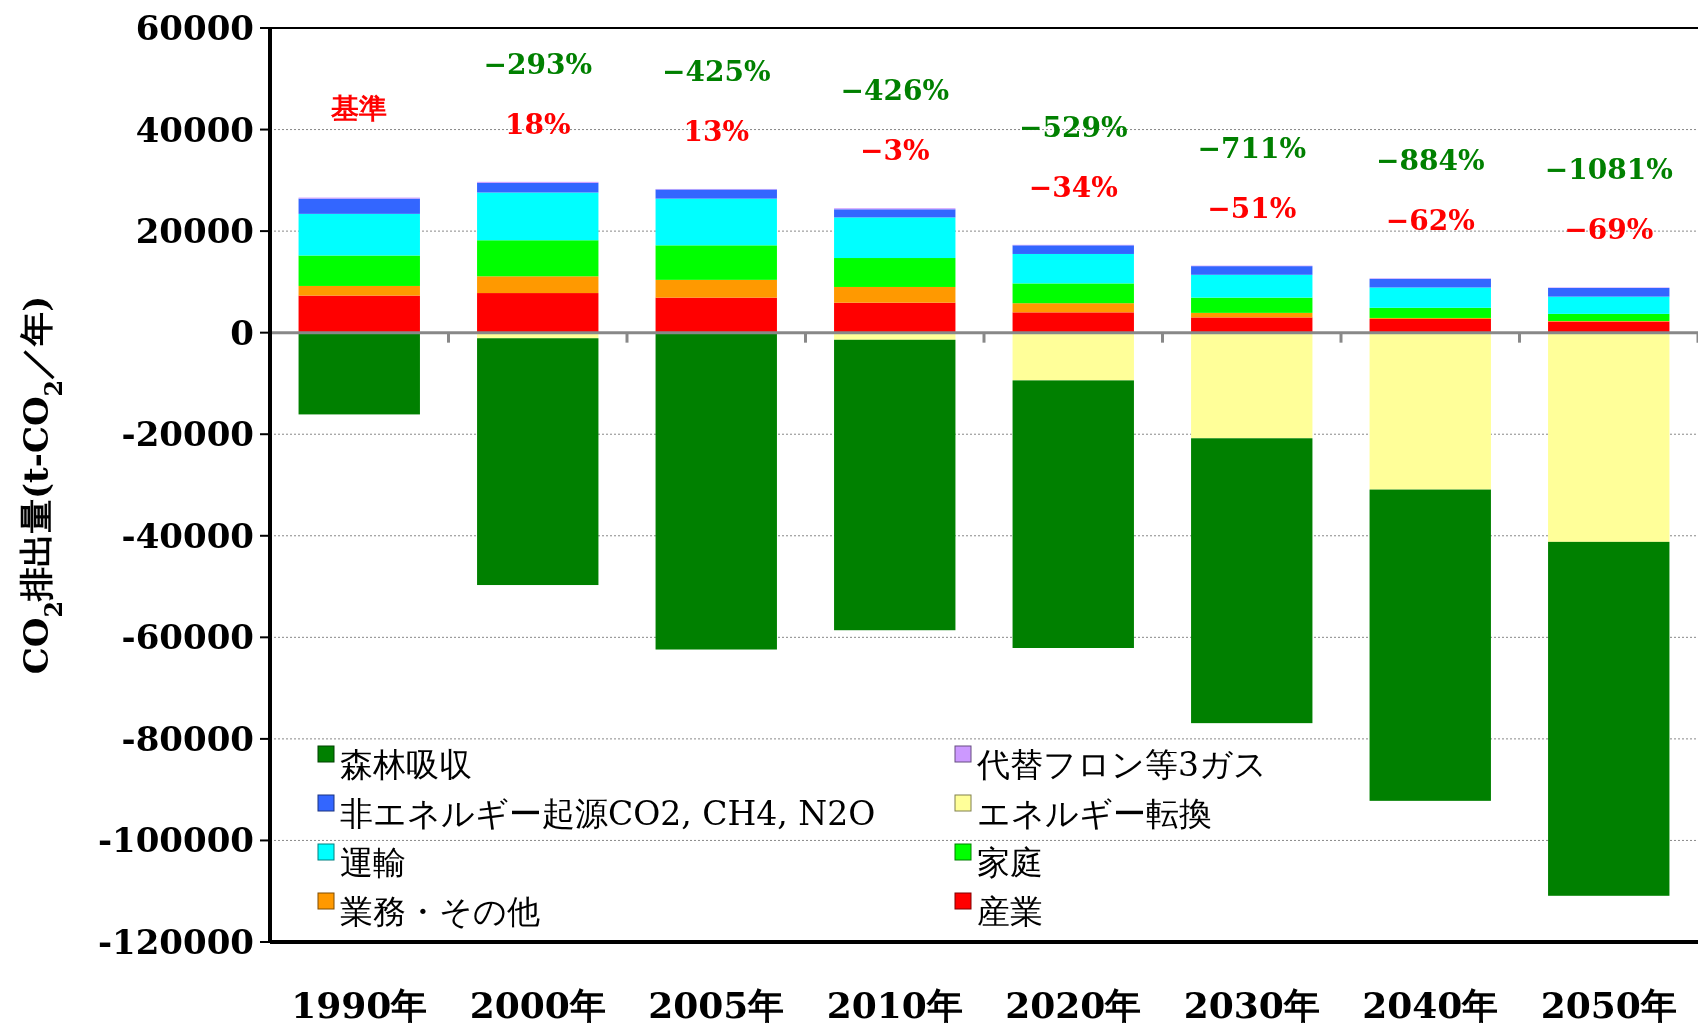 The height and width of the screenshot is (1026, 1698). Describe the element at coordinates (538, 64) in the screenshot. I see `annotation: −293%` at that location.